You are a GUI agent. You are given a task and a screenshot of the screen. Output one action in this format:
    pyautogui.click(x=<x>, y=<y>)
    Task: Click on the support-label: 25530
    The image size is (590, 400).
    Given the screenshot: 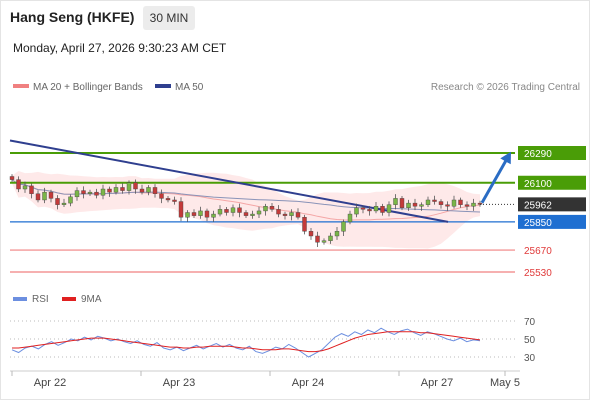 What is the action you would take?
    pyautogui.click(x=538, y=273)
    